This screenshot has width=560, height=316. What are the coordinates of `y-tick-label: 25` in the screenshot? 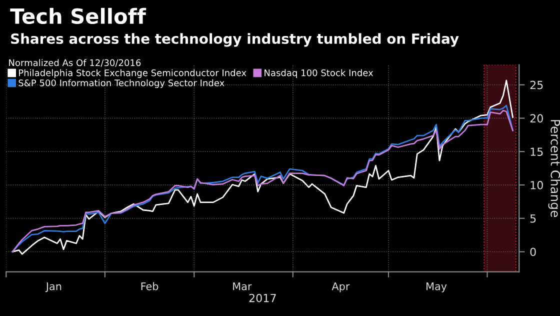 It's located at (536, 85).